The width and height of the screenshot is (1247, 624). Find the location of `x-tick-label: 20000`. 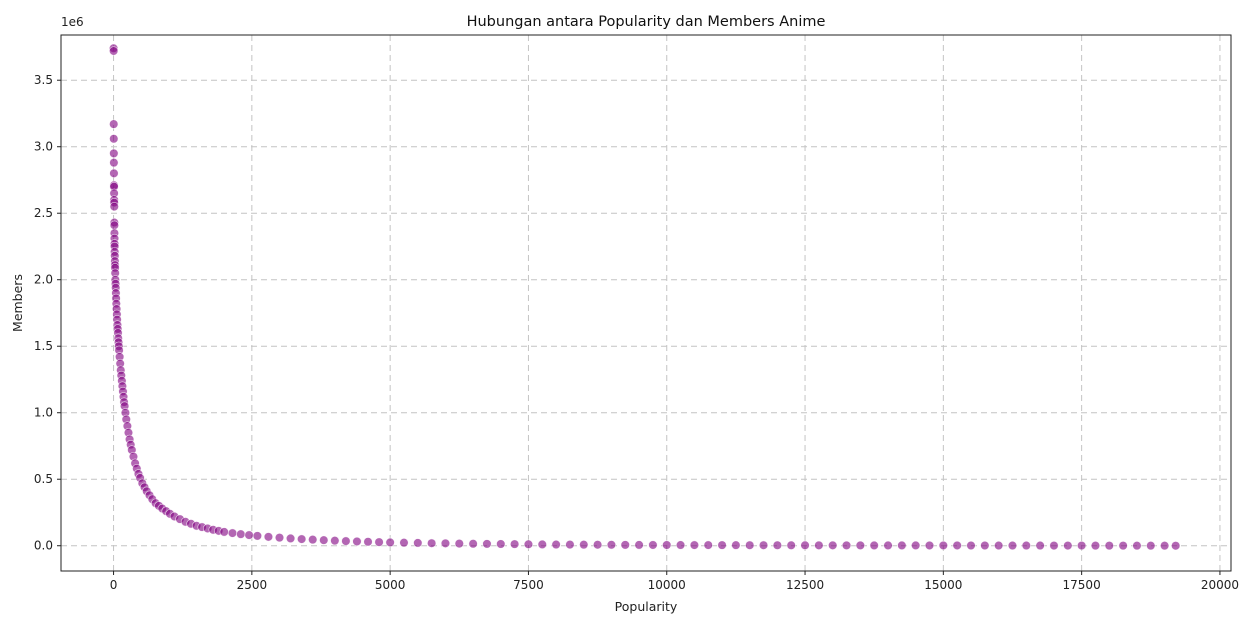

x-tick-label: 20000 is located at coordinates (1220, 585).